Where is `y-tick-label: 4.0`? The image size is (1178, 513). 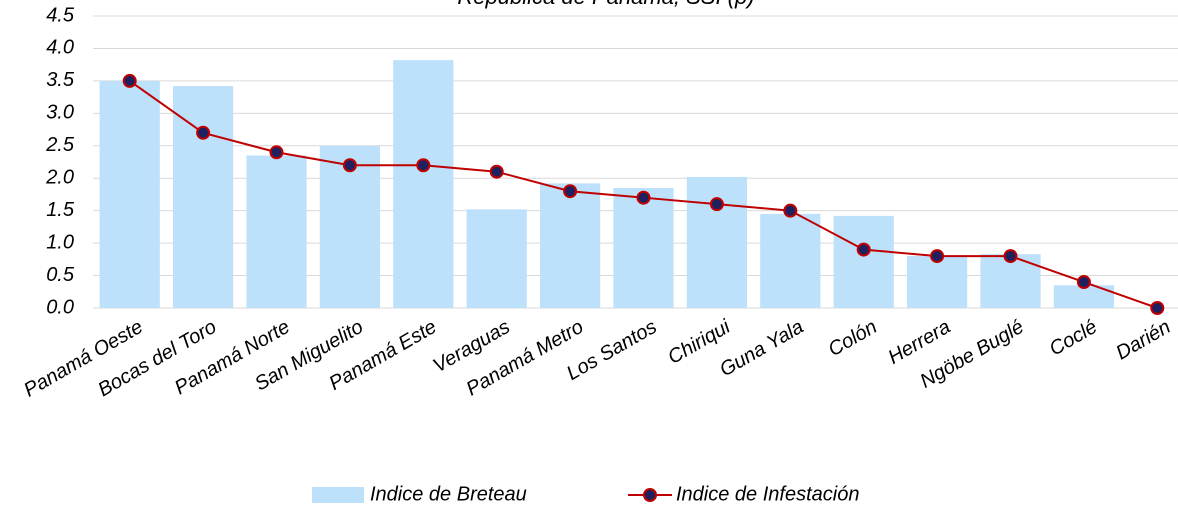 y-tick-label: 4.0 is located at coordinates (60, 48).